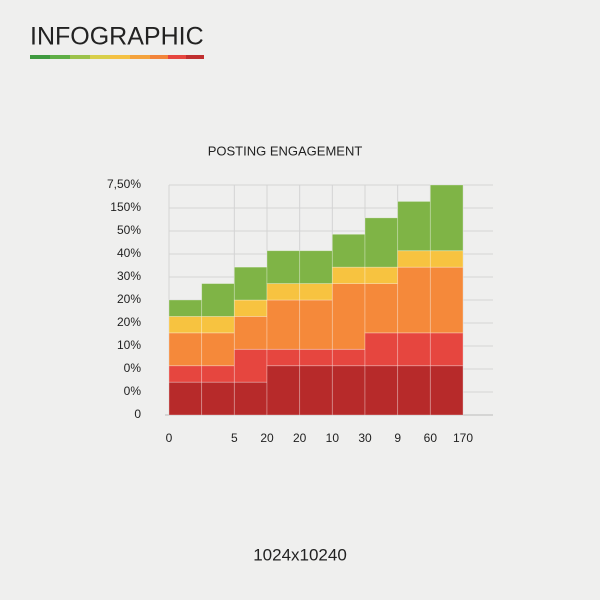 The width and height of the screenshot is (600, 600). What do you see at coordinates (125, 207) in the screenshot?
I see `y-tick-label: 150%` at bounding box center [125, 207].